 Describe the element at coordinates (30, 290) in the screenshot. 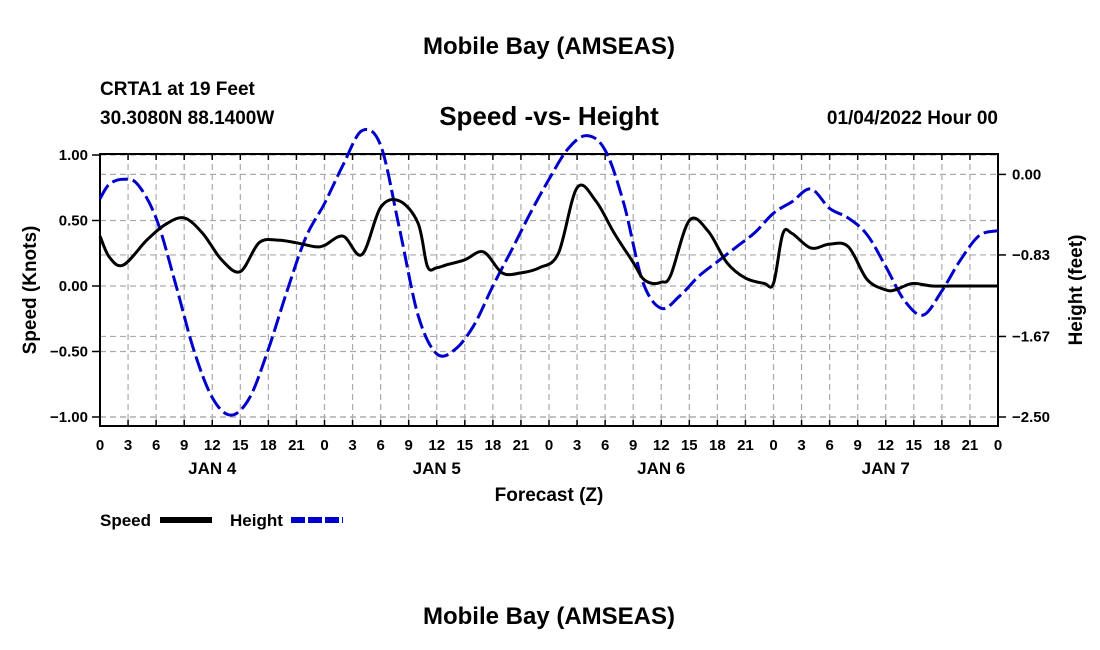

I see `y-axis-label: Speed (Knots)` at that location.